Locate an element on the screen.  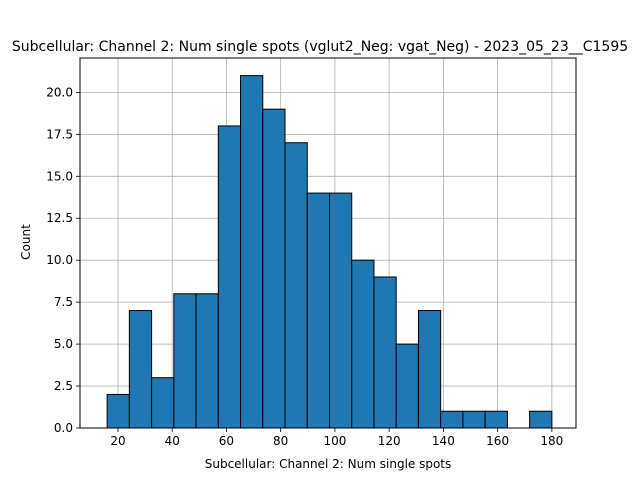
x-tick-label: 80 is located at coordinates (280, 441).